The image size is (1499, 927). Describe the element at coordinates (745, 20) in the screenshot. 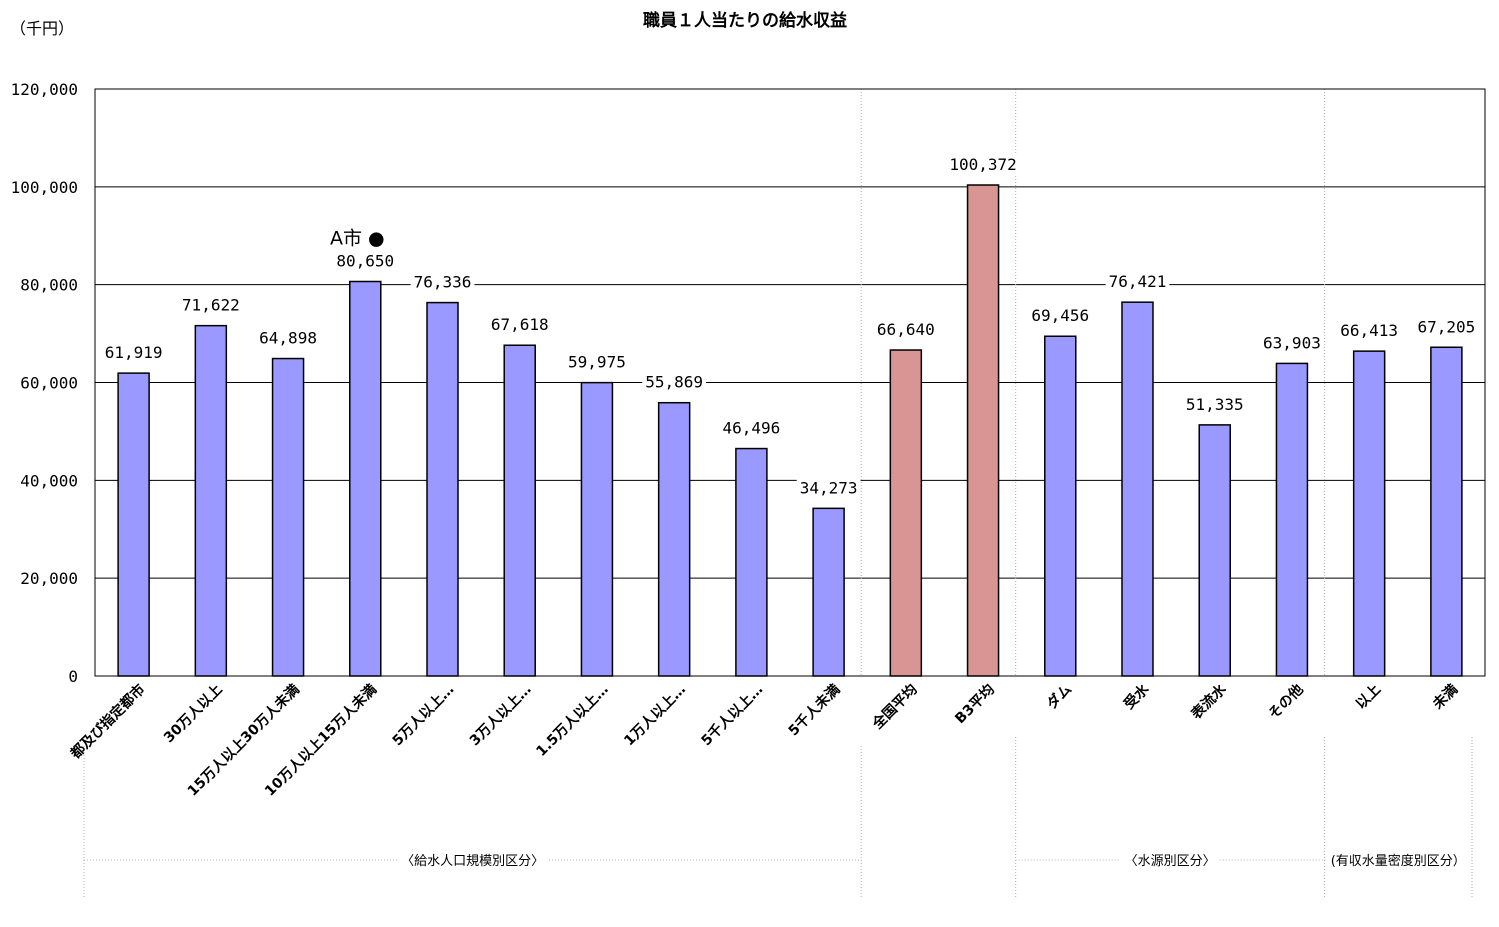

I see `chart-title: 職員１人当たりの給水収益` at that location.